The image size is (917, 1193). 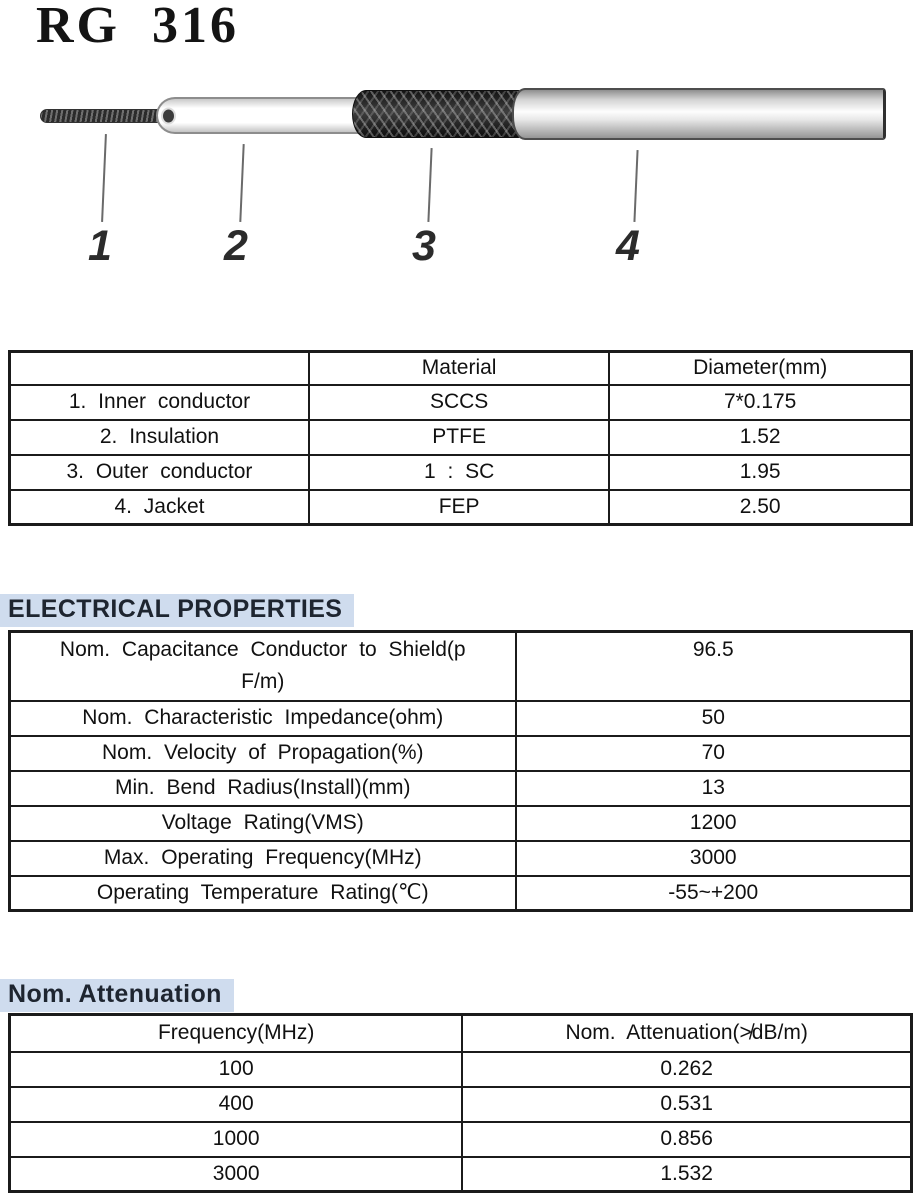 What do you see at coordinates (438, 114) in the screenshot?
I see `outer-conductor-graphic` at bounding box center [438, 114].